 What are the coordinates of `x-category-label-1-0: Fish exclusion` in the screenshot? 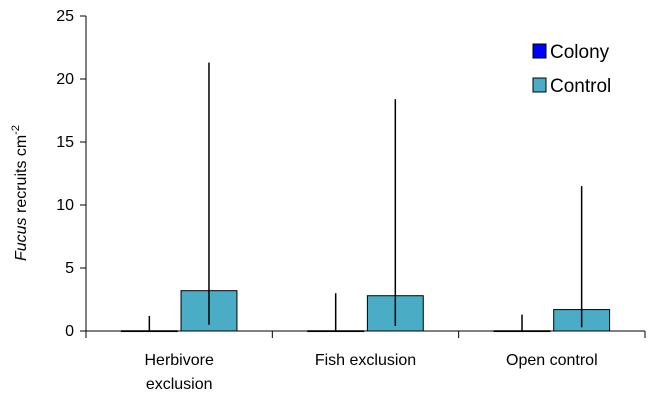 It's located at (365, 360).